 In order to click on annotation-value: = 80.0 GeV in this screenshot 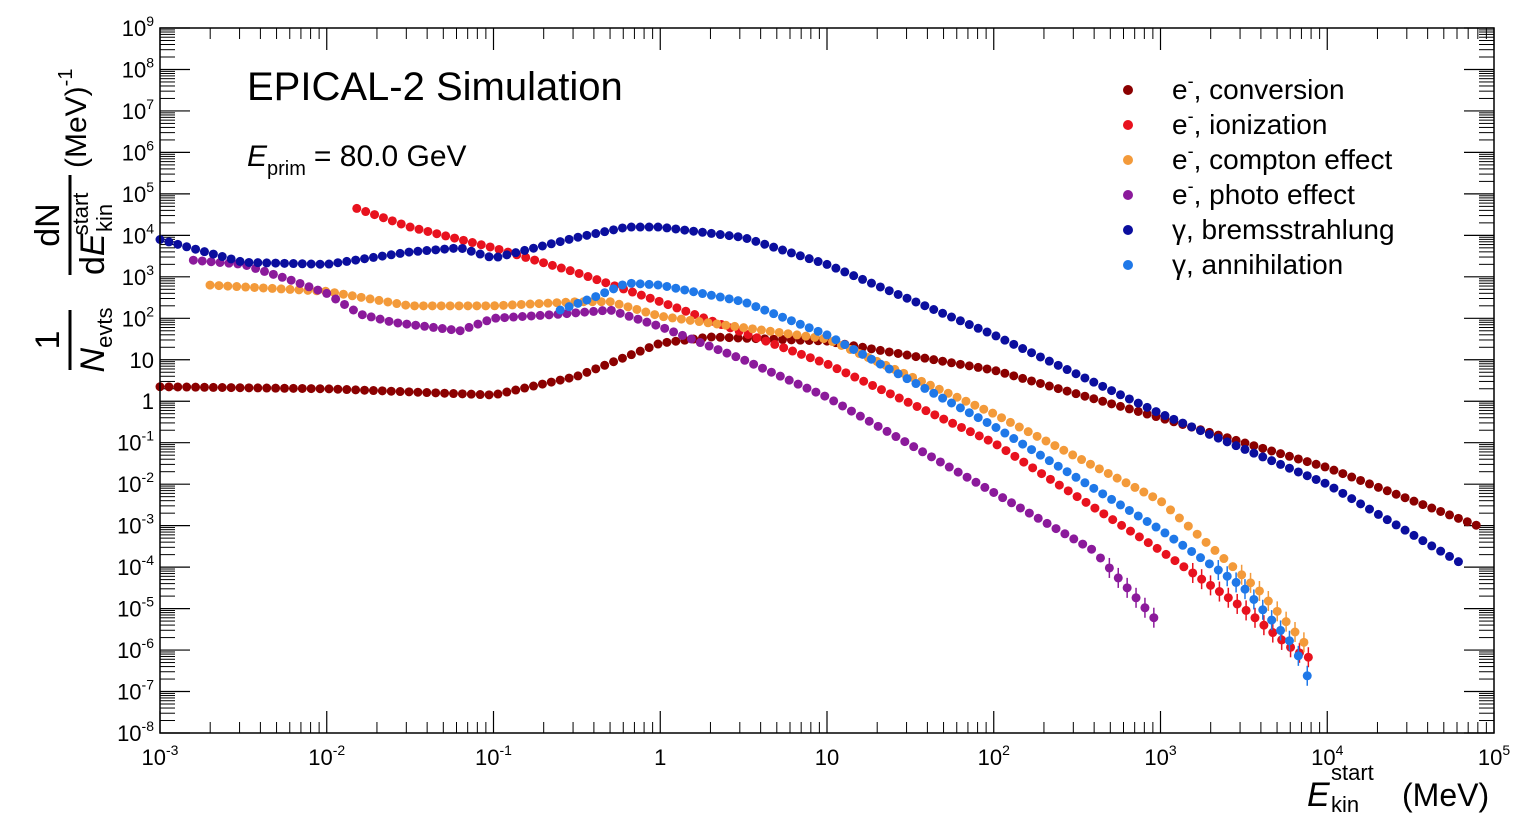, I will do `click(390, 156)`.